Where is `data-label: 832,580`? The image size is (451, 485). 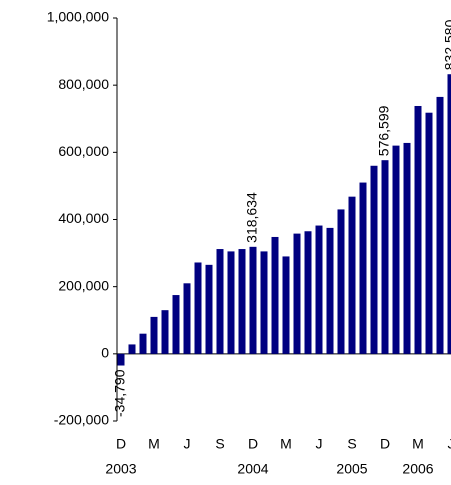 data-label: 832,580 is located at coordinates (446, 44).